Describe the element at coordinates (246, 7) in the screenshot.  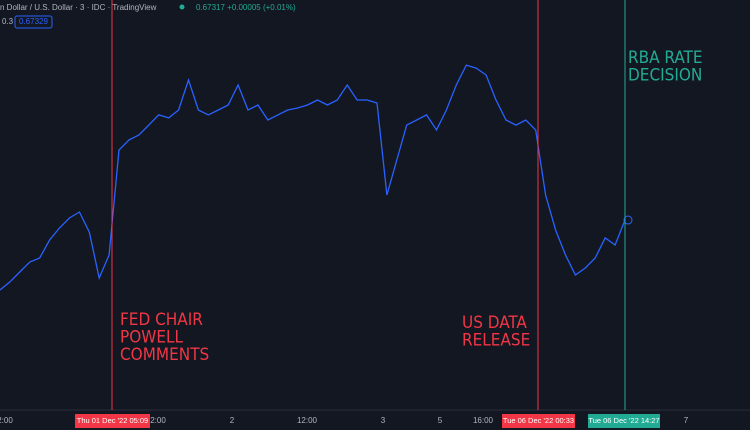
I see `quote: 0.67317 +0.00005 (+0.01%)` at that location.